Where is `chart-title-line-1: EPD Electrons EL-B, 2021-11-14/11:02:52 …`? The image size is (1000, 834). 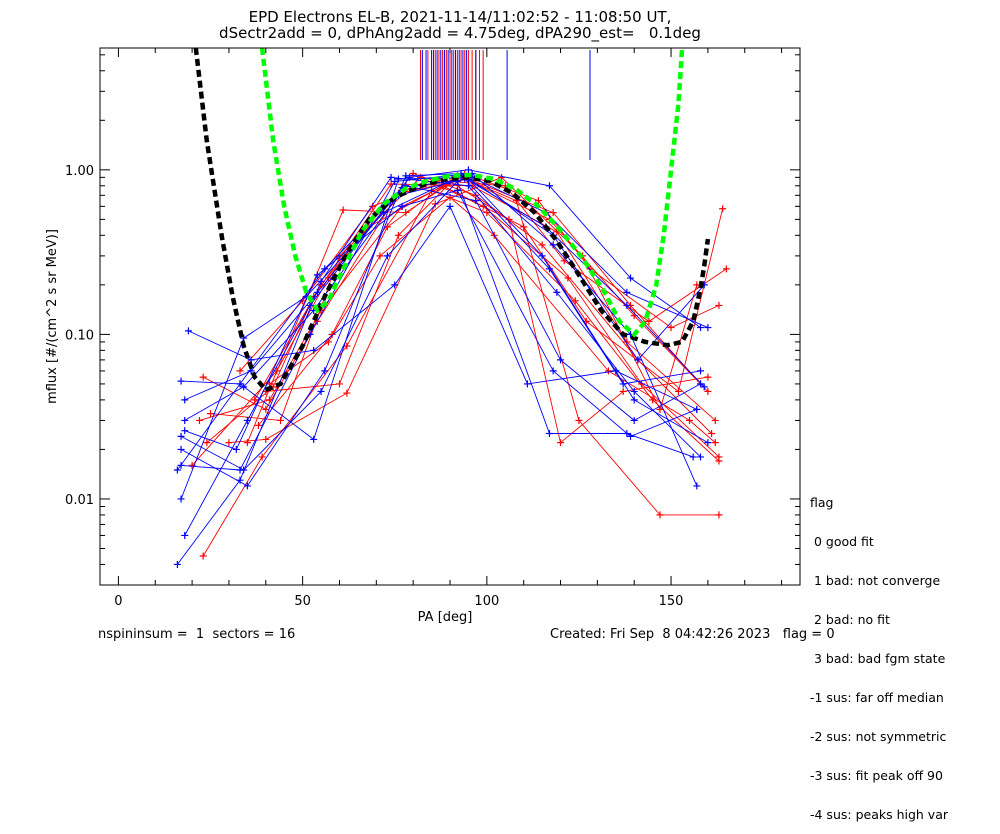
chart-title-line-1: EPD Electrons EL-B, 2021-11-14/11:02:52 … is located at coordinates (460, 17).